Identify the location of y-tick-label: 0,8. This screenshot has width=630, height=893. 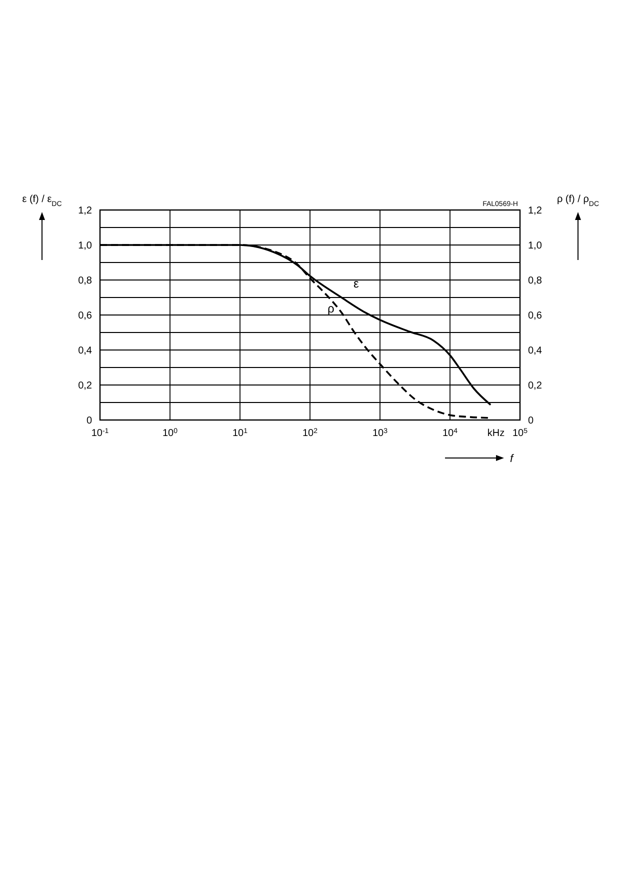
(85, 281).